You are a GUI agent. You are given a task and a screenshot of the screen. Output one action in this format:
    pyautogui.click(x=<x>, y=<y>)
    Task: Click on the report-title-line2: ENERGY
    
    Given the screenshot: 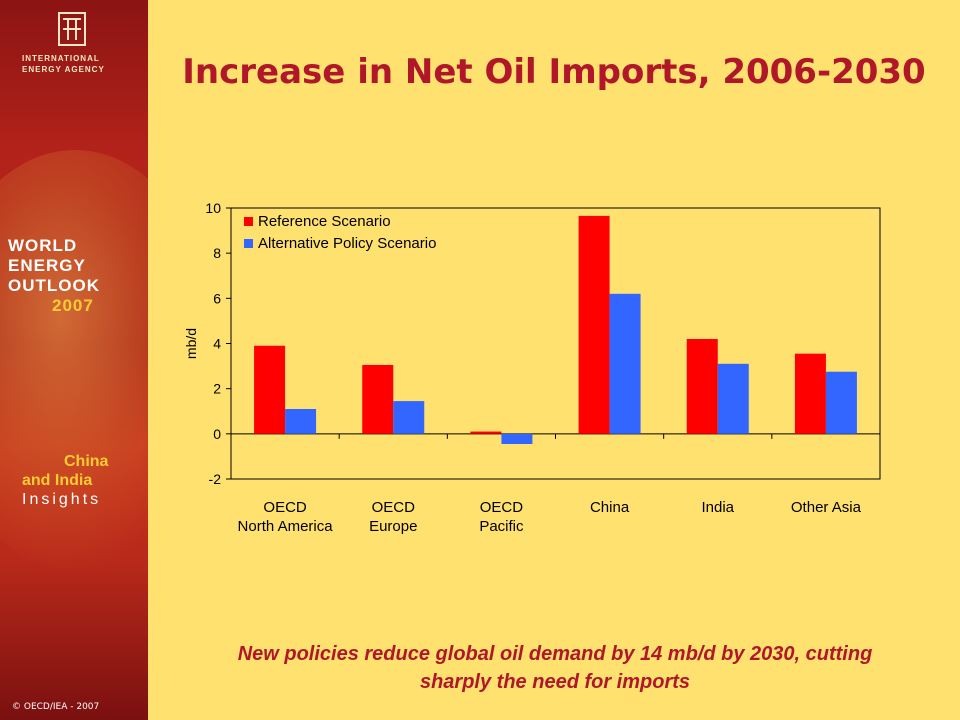 What is the action you would take?
    pyautogui.click(x=47, y=265)
    